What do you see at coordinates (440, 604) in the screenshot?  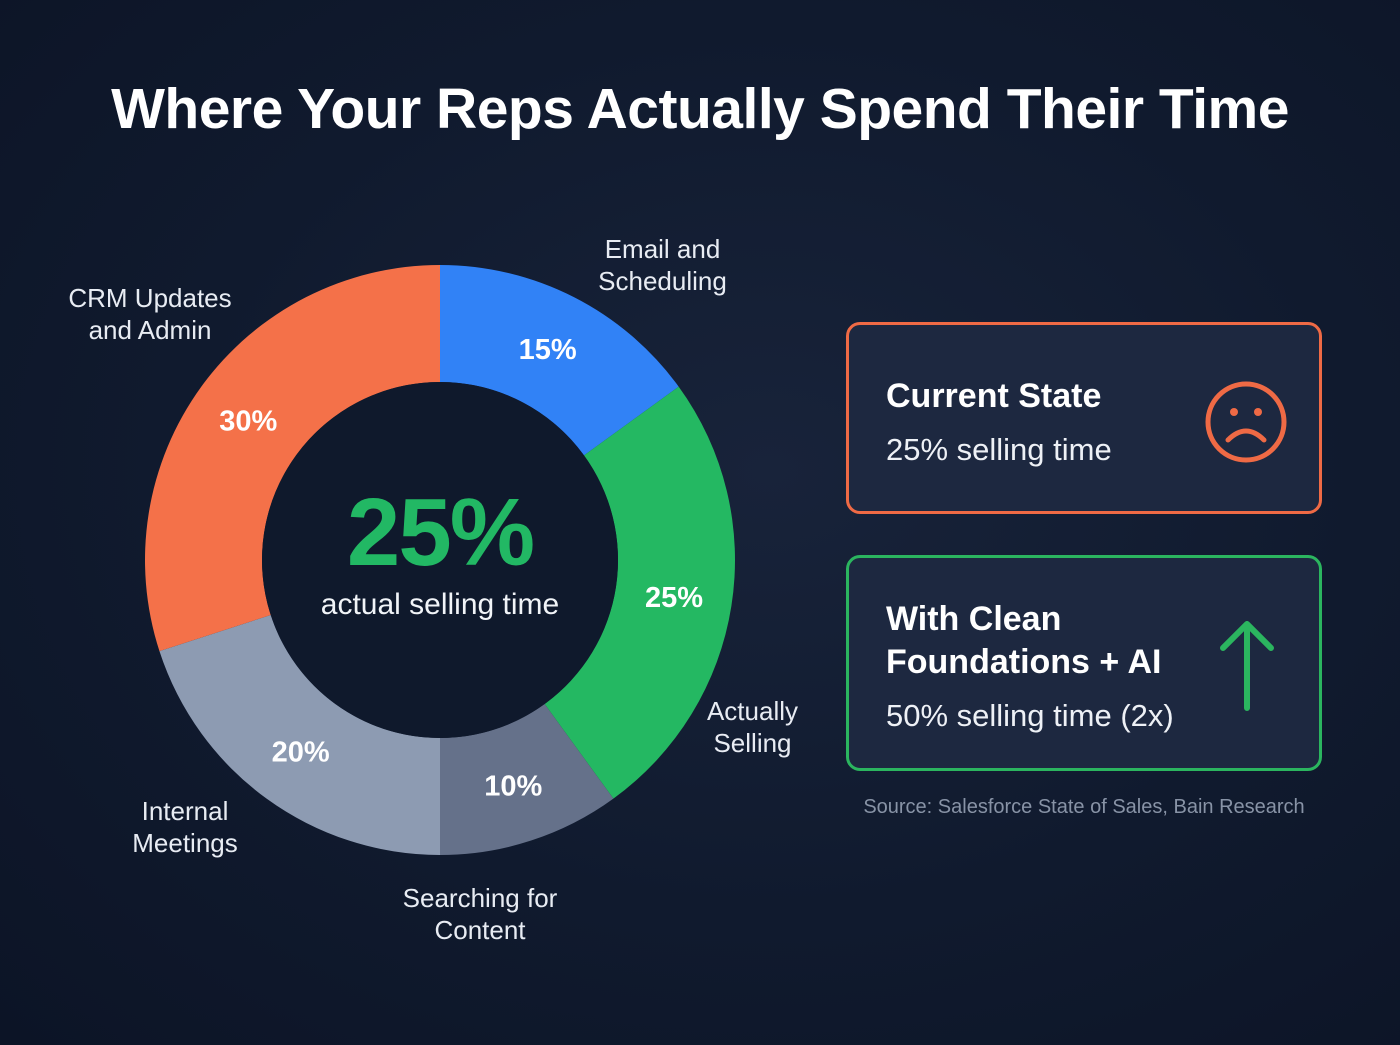 I see `center-label: actual selling time` at bounding box center [440, 604].